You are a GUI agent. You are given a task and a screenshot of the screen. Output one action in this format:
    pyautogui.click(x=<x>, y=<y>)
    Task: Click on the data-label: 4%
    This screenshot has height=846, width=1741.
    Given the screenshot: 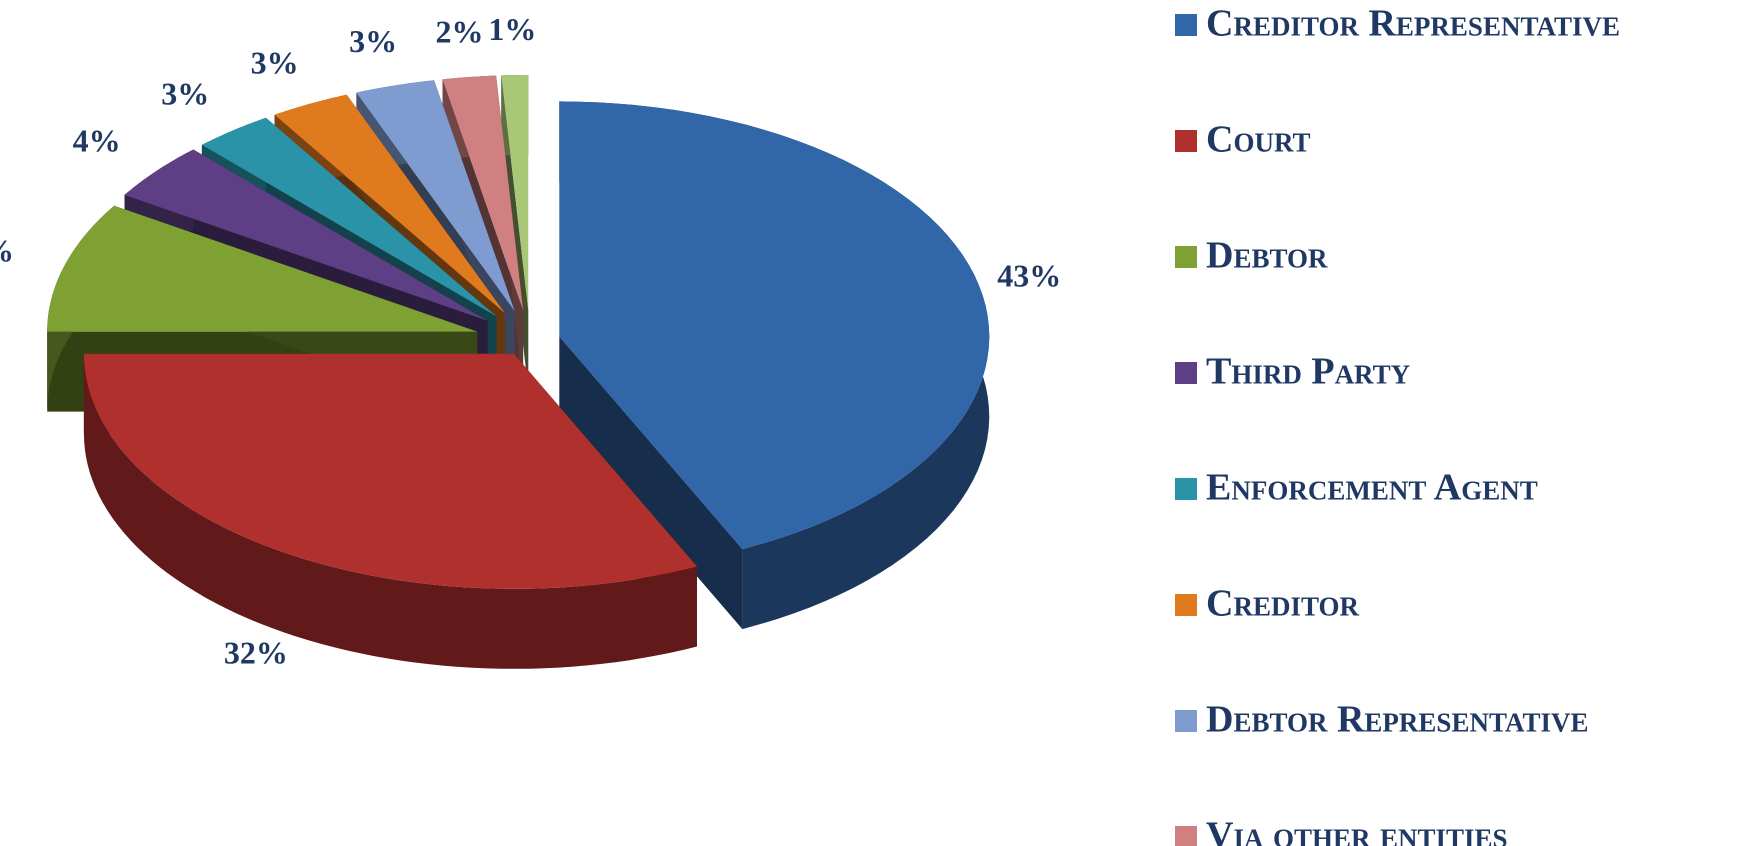 What is the action you would take?
    pyautogui.click(x=97, y=140)
    